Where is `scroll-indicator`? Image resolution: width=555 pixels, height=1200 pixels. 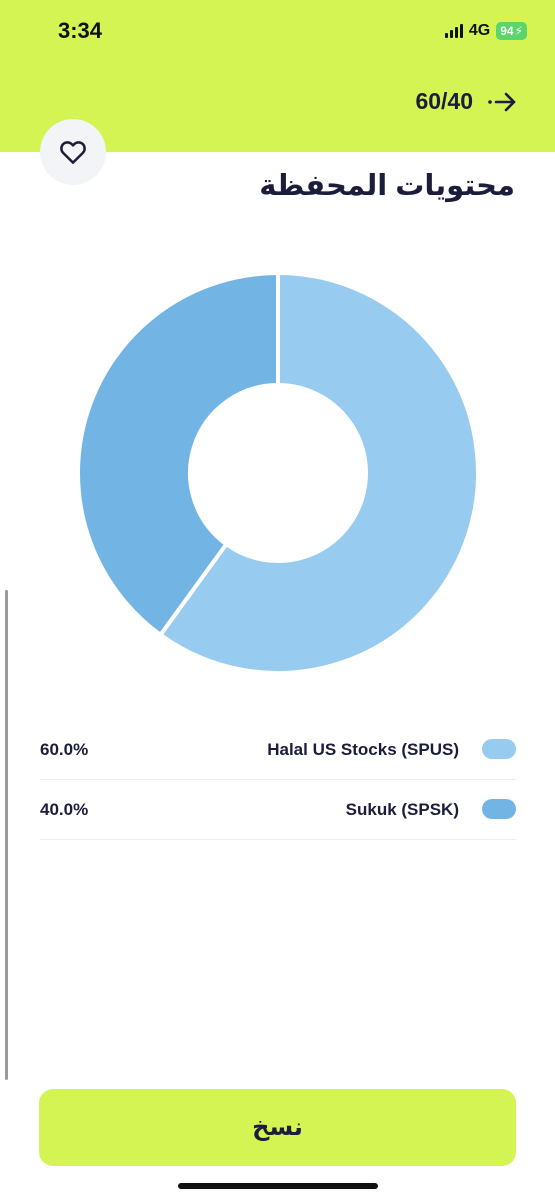 scroll-indicator is located at coordinates (6, 835).